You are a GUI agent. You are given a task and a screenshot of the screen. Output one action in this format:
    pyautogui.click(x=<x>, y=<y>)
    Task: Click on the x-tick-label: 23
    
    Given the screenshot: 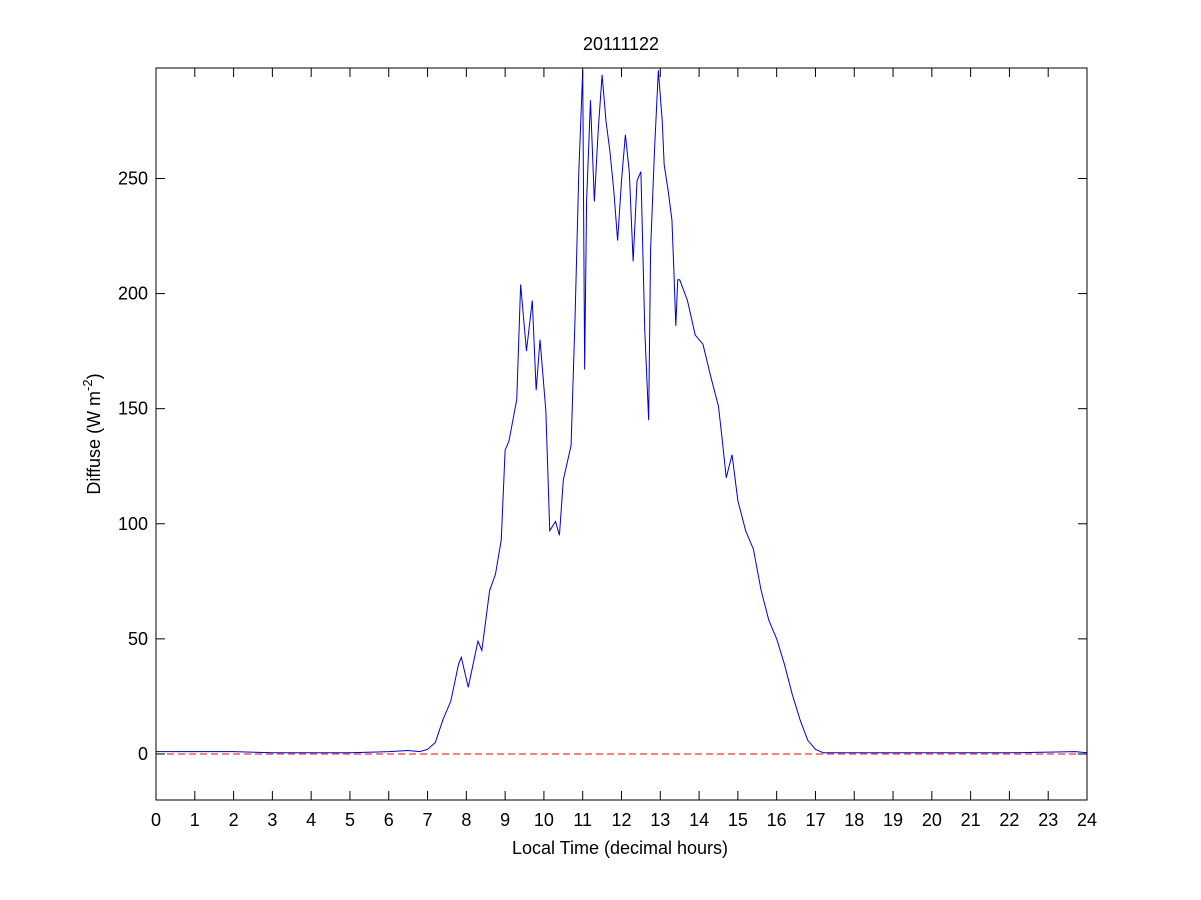 What is the action you would take?
    pyautogui.click(x=1048, y=820)
    